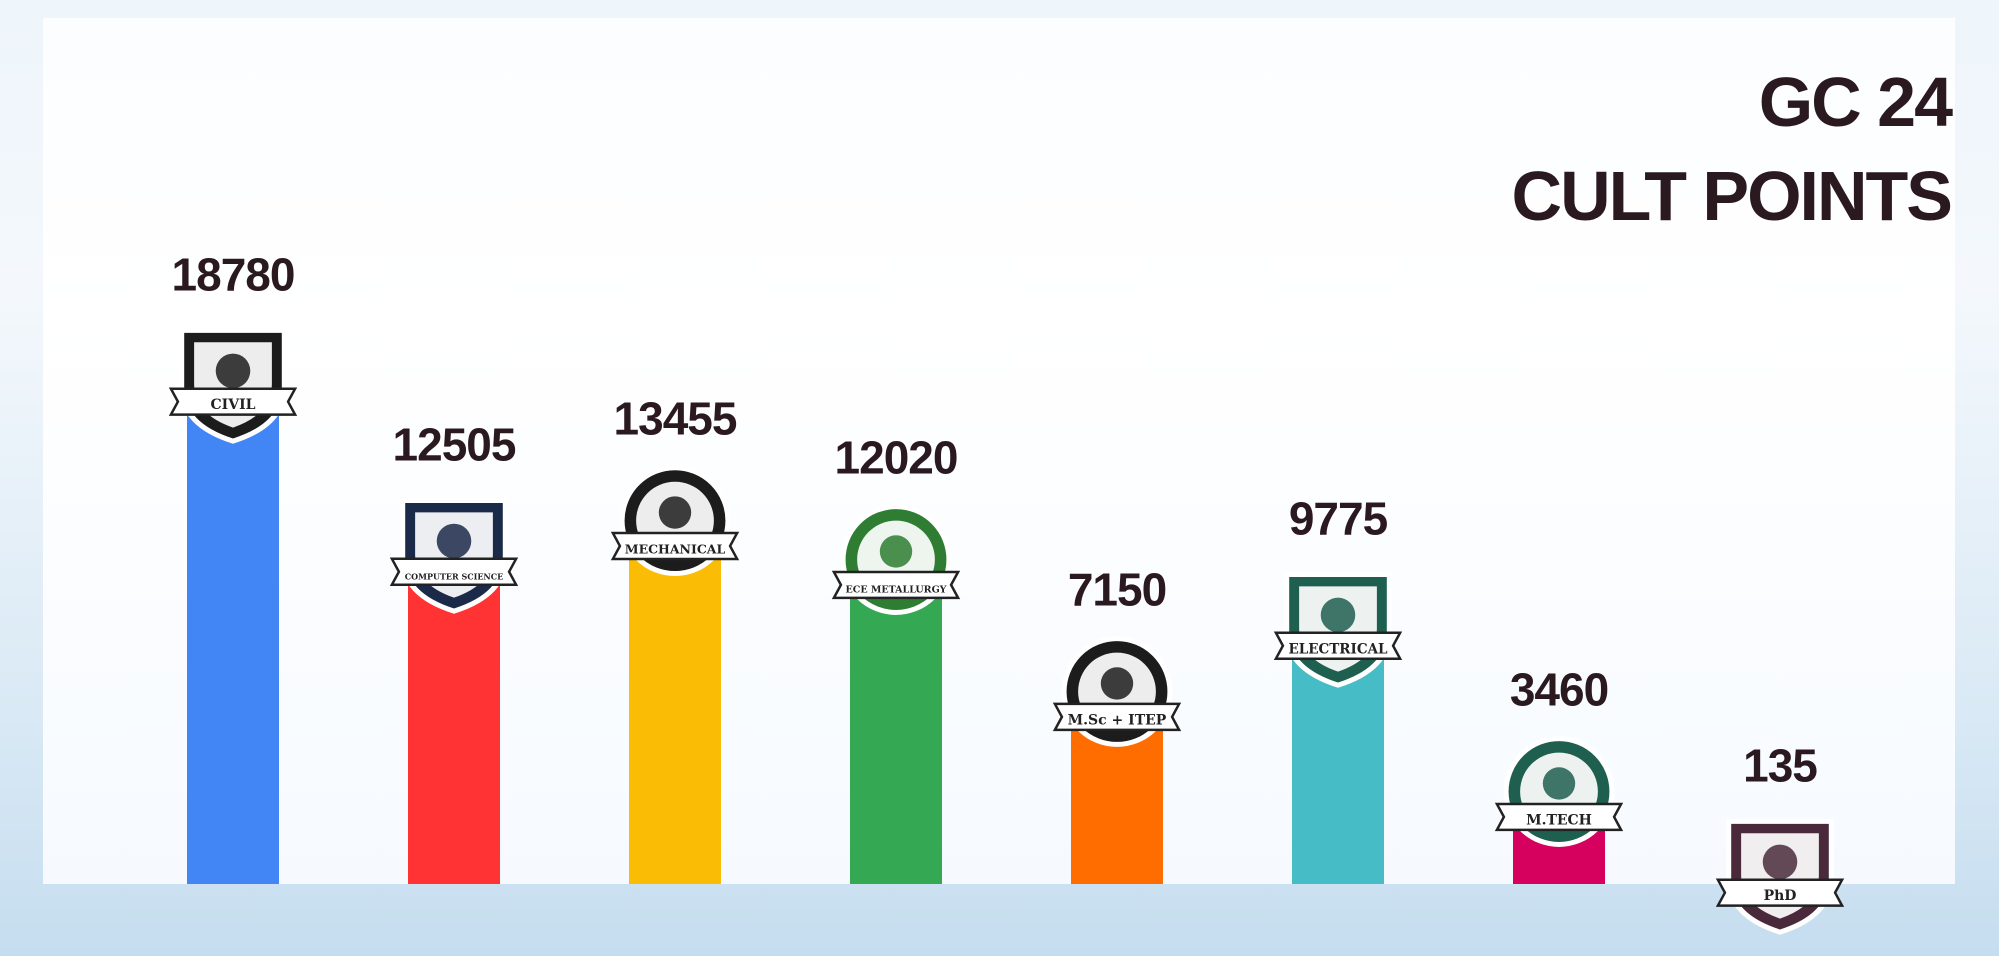  Describe the element at coordinates (1117, 691) in the screenshot. I see `badge-m-sc-itep-icon` at that location.